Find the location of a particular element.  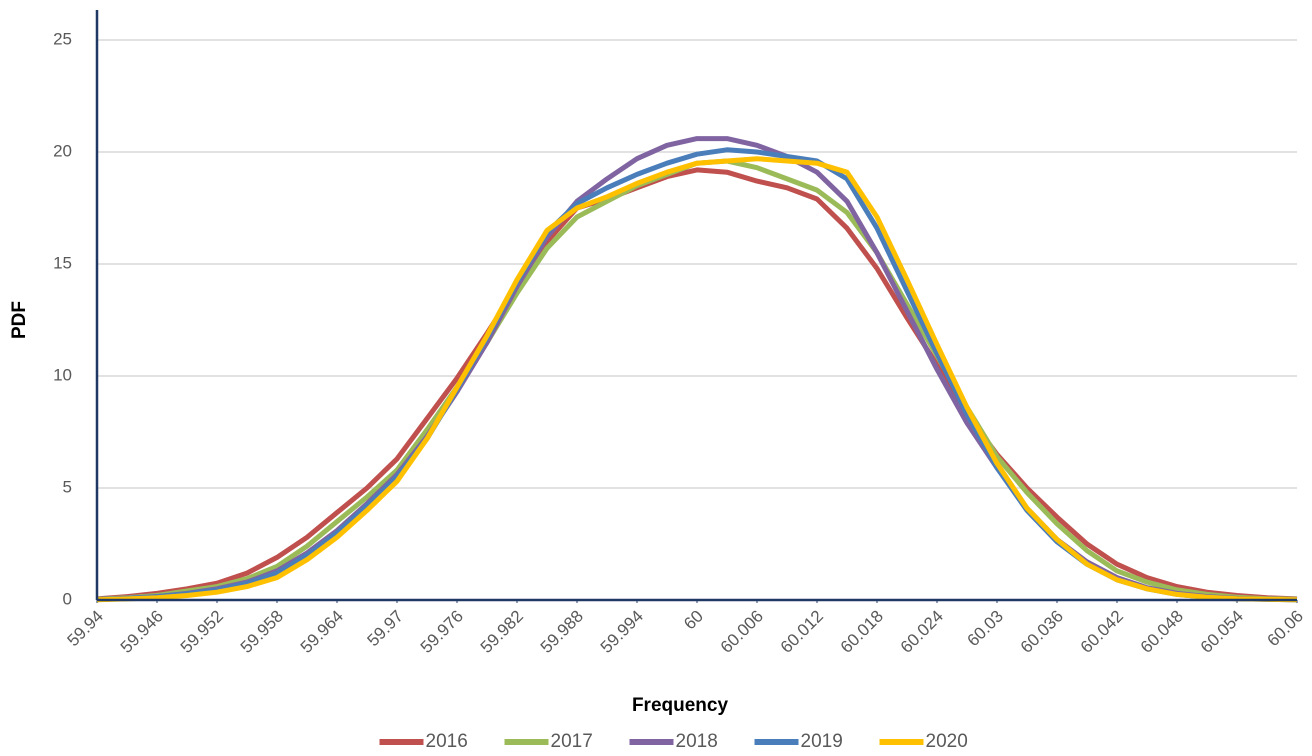

x-tick-label: 60.006 is located at coordinates (742, 632).